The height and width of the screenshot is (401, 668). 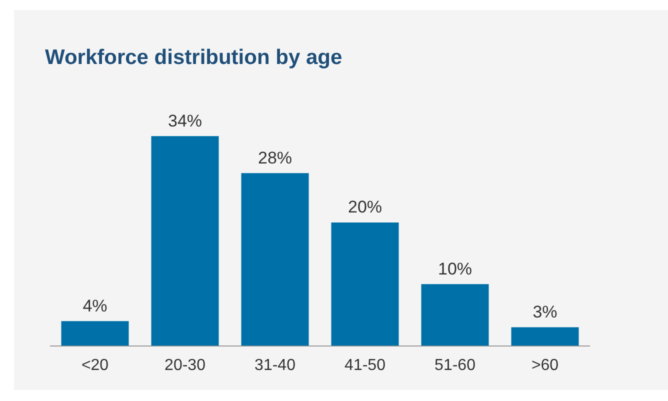 I want to click on x-tick-label: 51-60, so click(x=455, y=365).